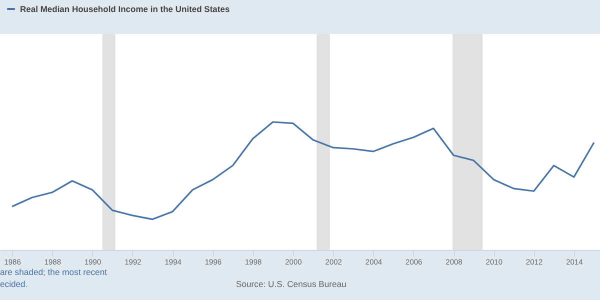  Describe the element at coordinates (125, 9) in the screenshot. I see `legend-label: Real Median Household Income in the United States` at that location.